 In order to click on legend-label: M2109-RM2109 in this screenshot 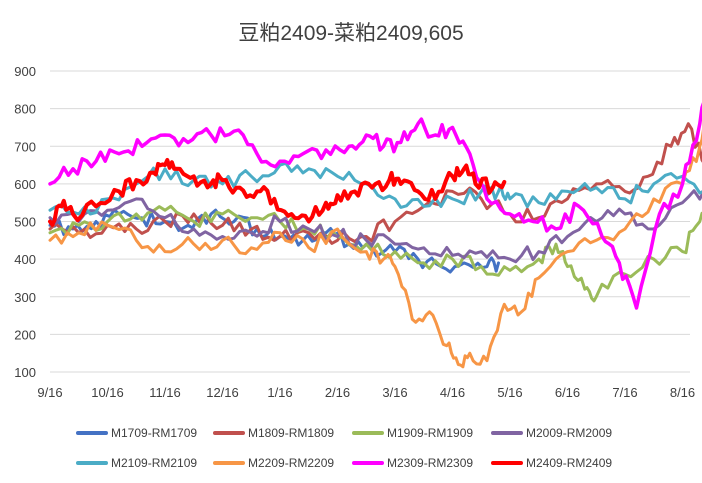, I will do `click(154, 463)`.